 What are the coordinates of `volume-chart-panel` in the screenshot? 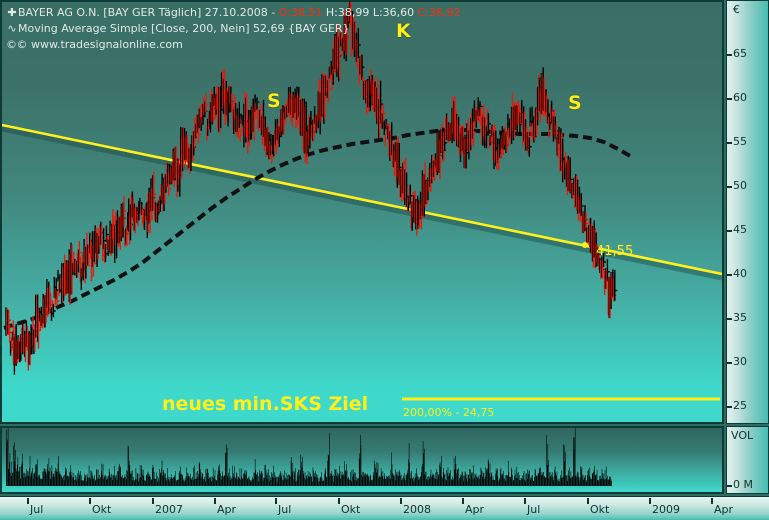 It's located at (362, 460).